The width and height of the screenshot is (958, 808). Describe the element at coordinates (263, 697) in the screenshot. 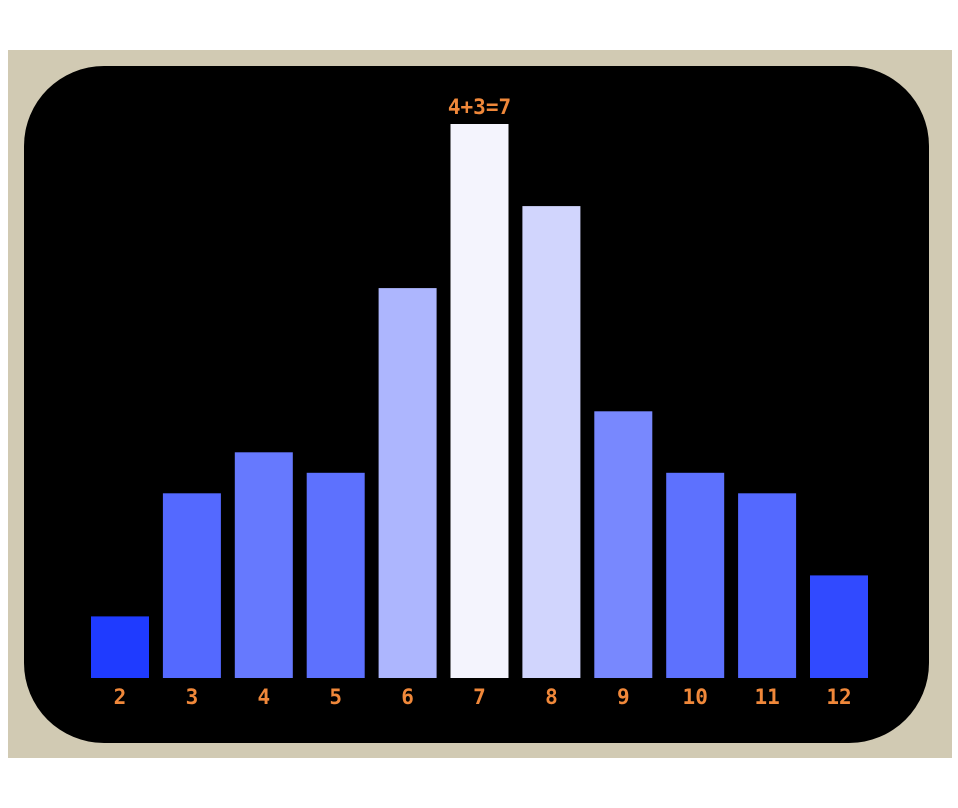

I see `x-tick-label-4: 4` at that location.